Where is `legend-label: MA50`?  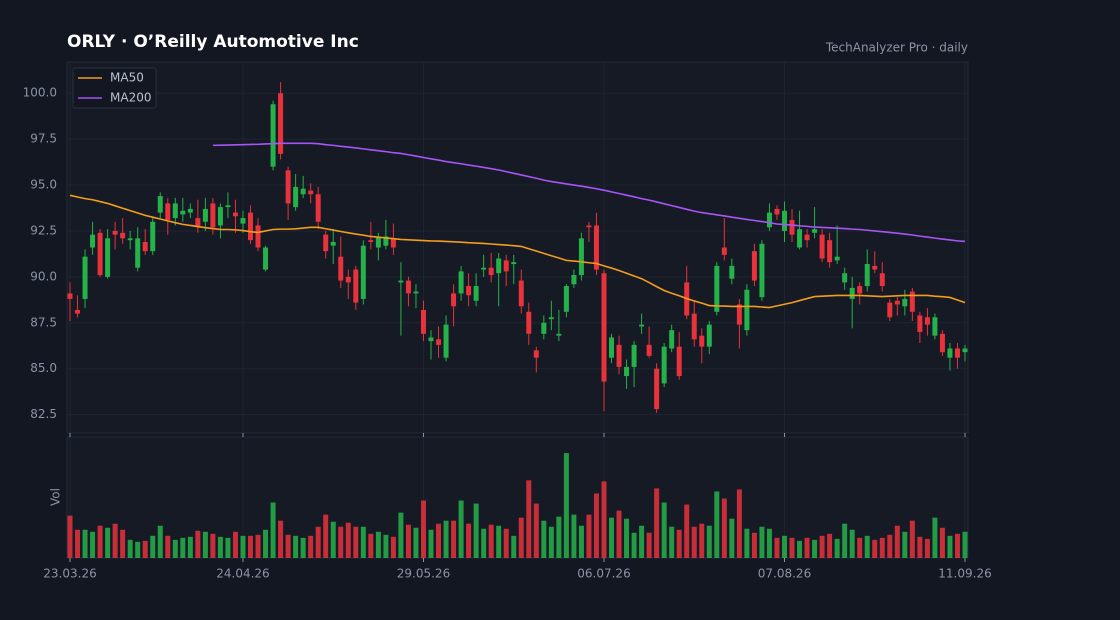
legend-label: MA50 is located at coordinates (127, 78).